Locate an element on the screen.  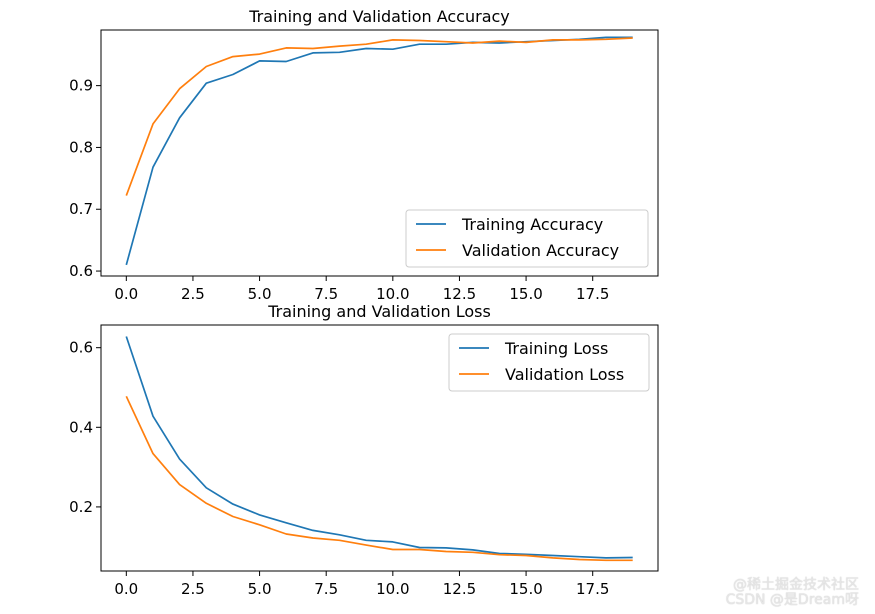
y-tick-label: 0.2 is located at coordinates (81, 507).